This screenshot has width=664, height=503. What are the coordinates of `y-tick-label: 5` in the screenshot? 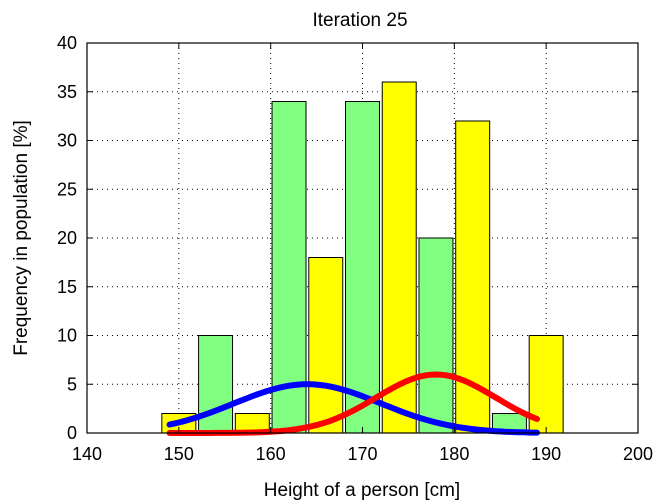 It's located at (72, 384).